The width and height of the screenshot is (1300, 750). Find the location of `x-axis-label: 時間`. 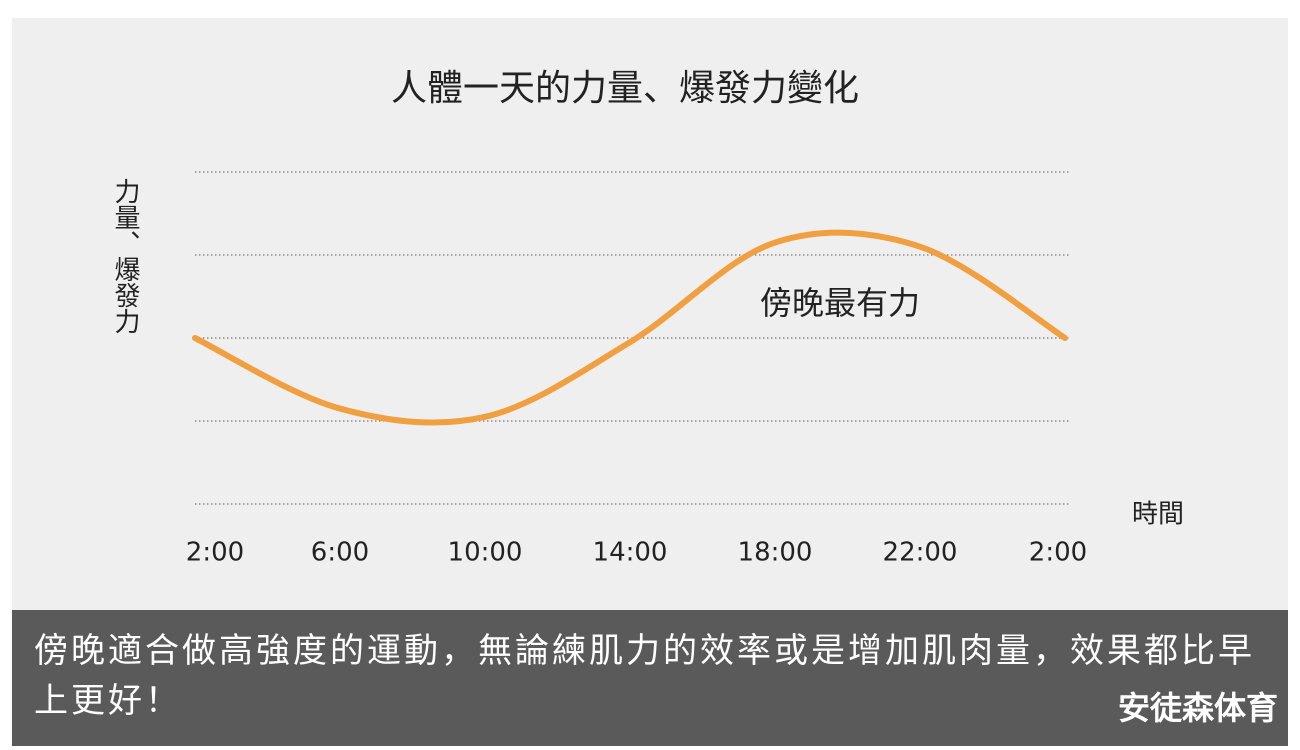

x-axis-label: 時間 is located at coordinates (1158, 515).